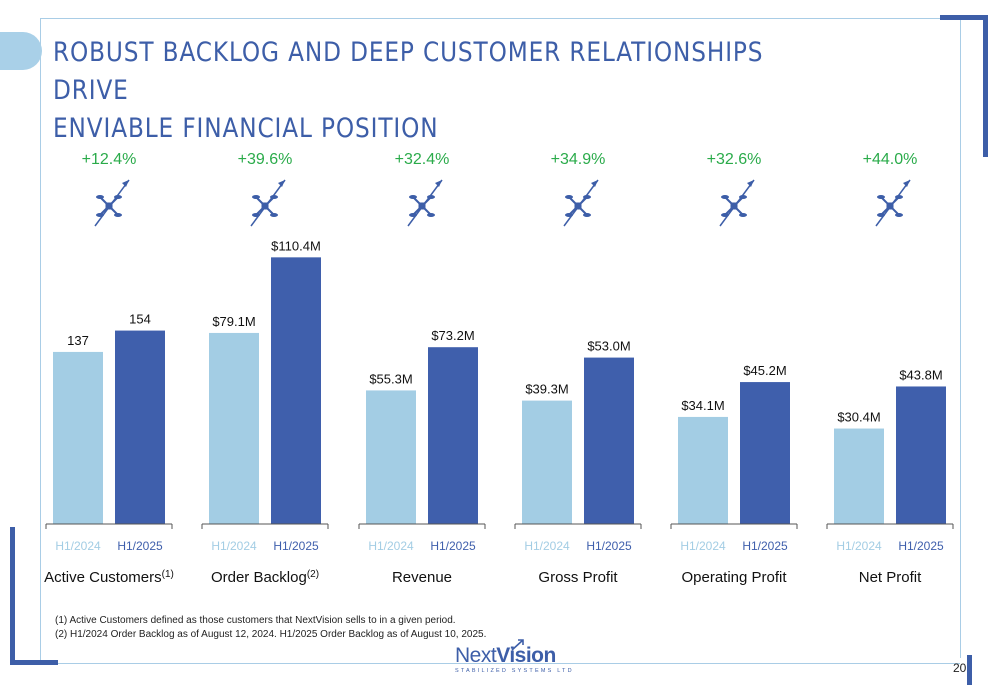  I want to click on corner-accent-top-right, so click(964, 17).